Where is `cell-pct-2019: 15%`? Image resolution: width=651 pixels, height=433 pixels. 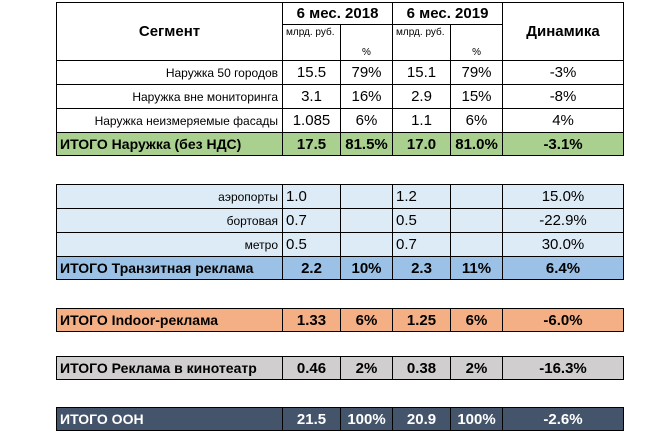 cell-pct-2019: 15% is located at coordinates (477, 96).